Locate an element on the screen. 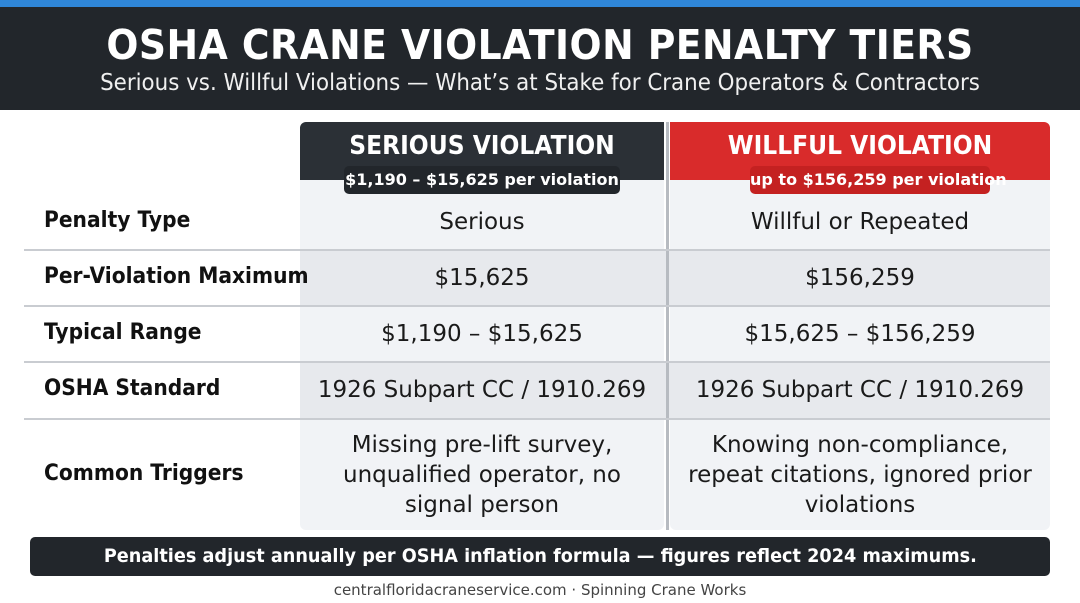 Image resolution: width=1080 pixels, height=603 pixels. cell-serious-per-violation-maximum: $15,625 is located at coordinates (482, 278).